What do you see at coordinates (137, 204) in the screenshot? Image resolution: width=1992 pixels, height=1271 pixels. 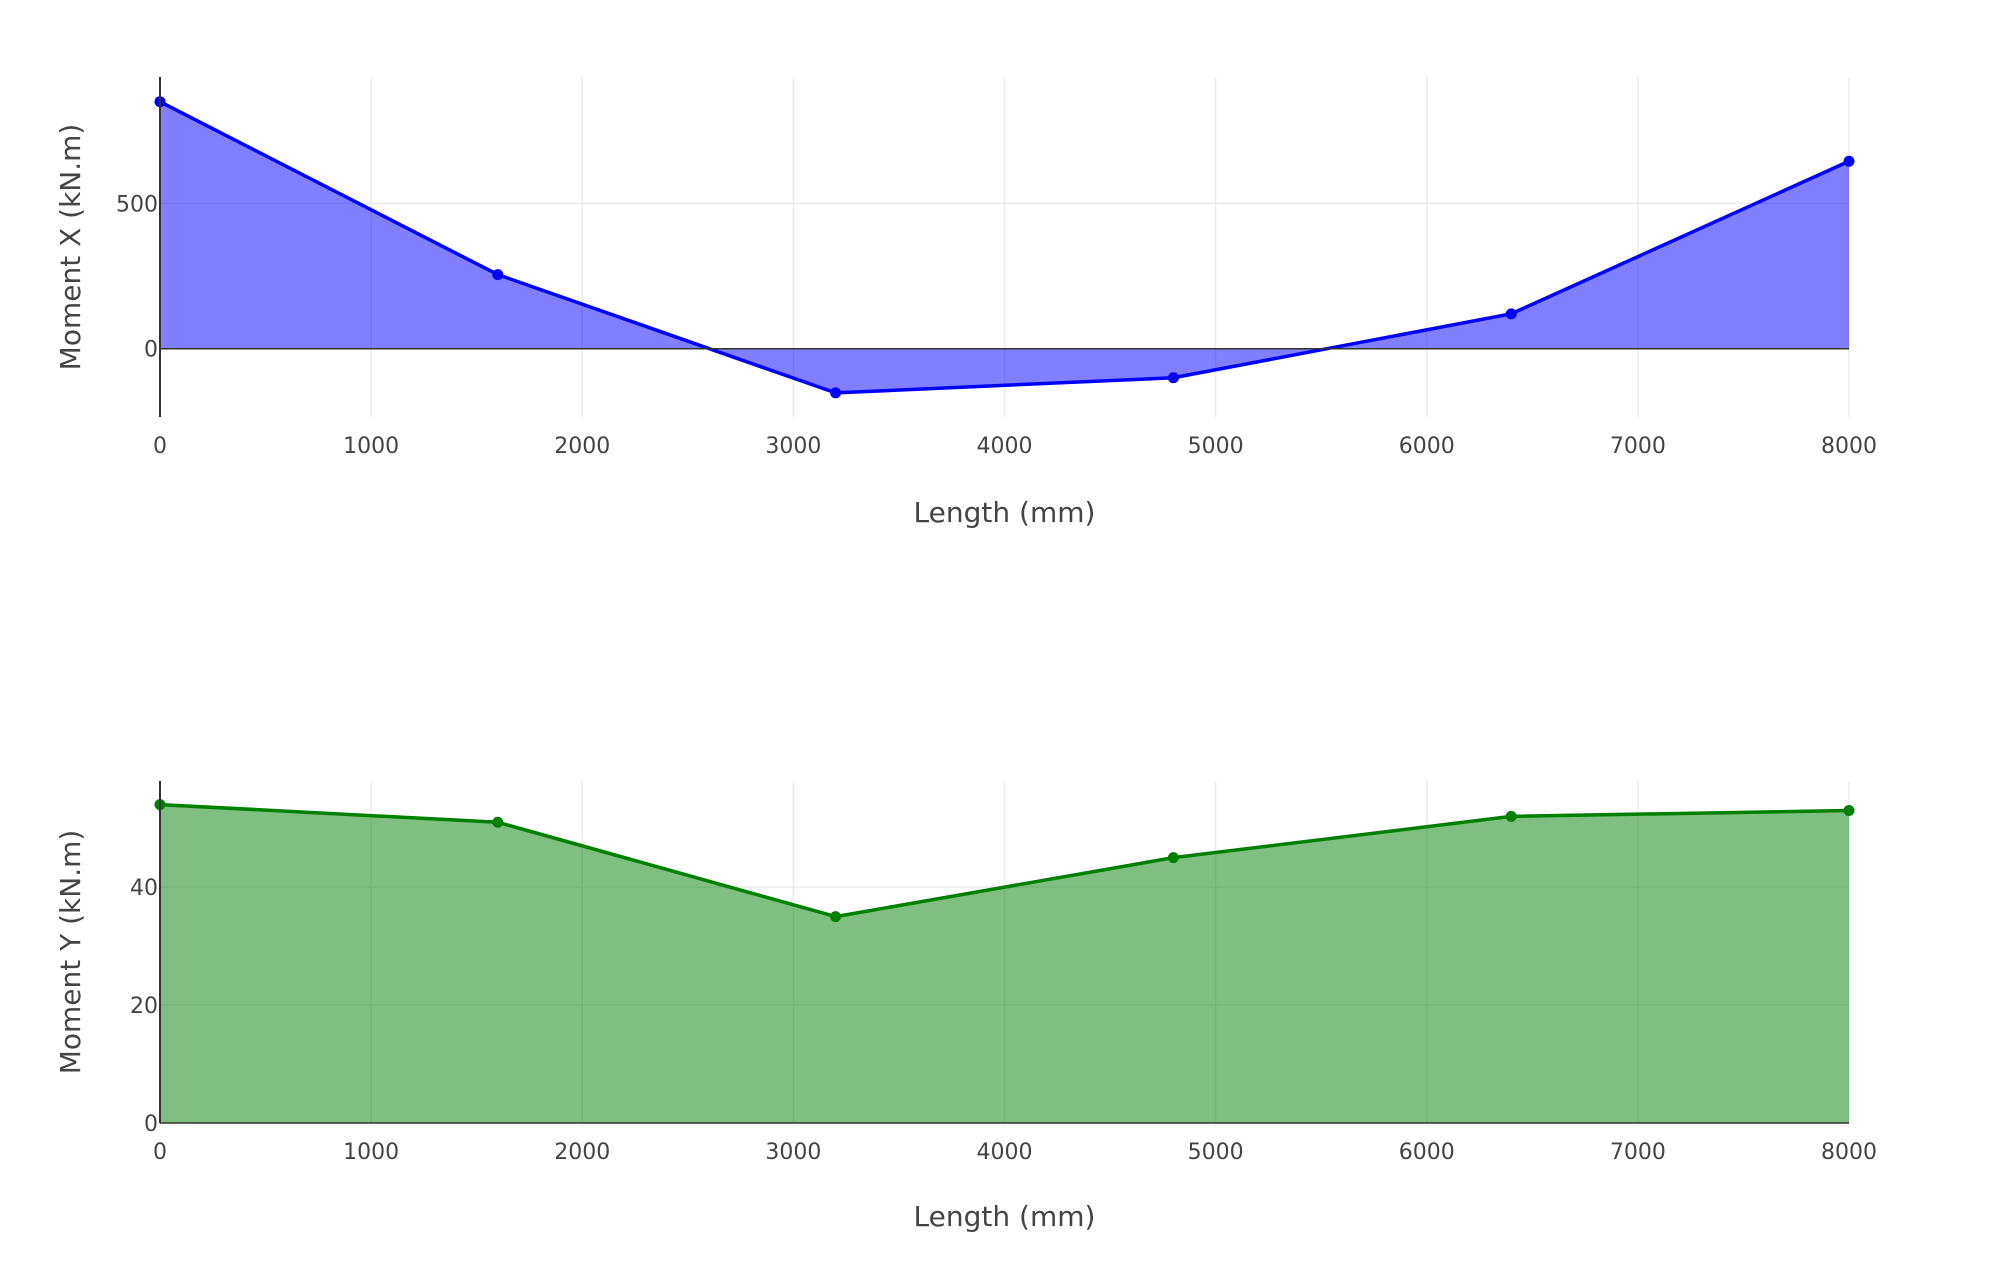 I see `y-tick-label: 500` at bounding box center [137, 204].